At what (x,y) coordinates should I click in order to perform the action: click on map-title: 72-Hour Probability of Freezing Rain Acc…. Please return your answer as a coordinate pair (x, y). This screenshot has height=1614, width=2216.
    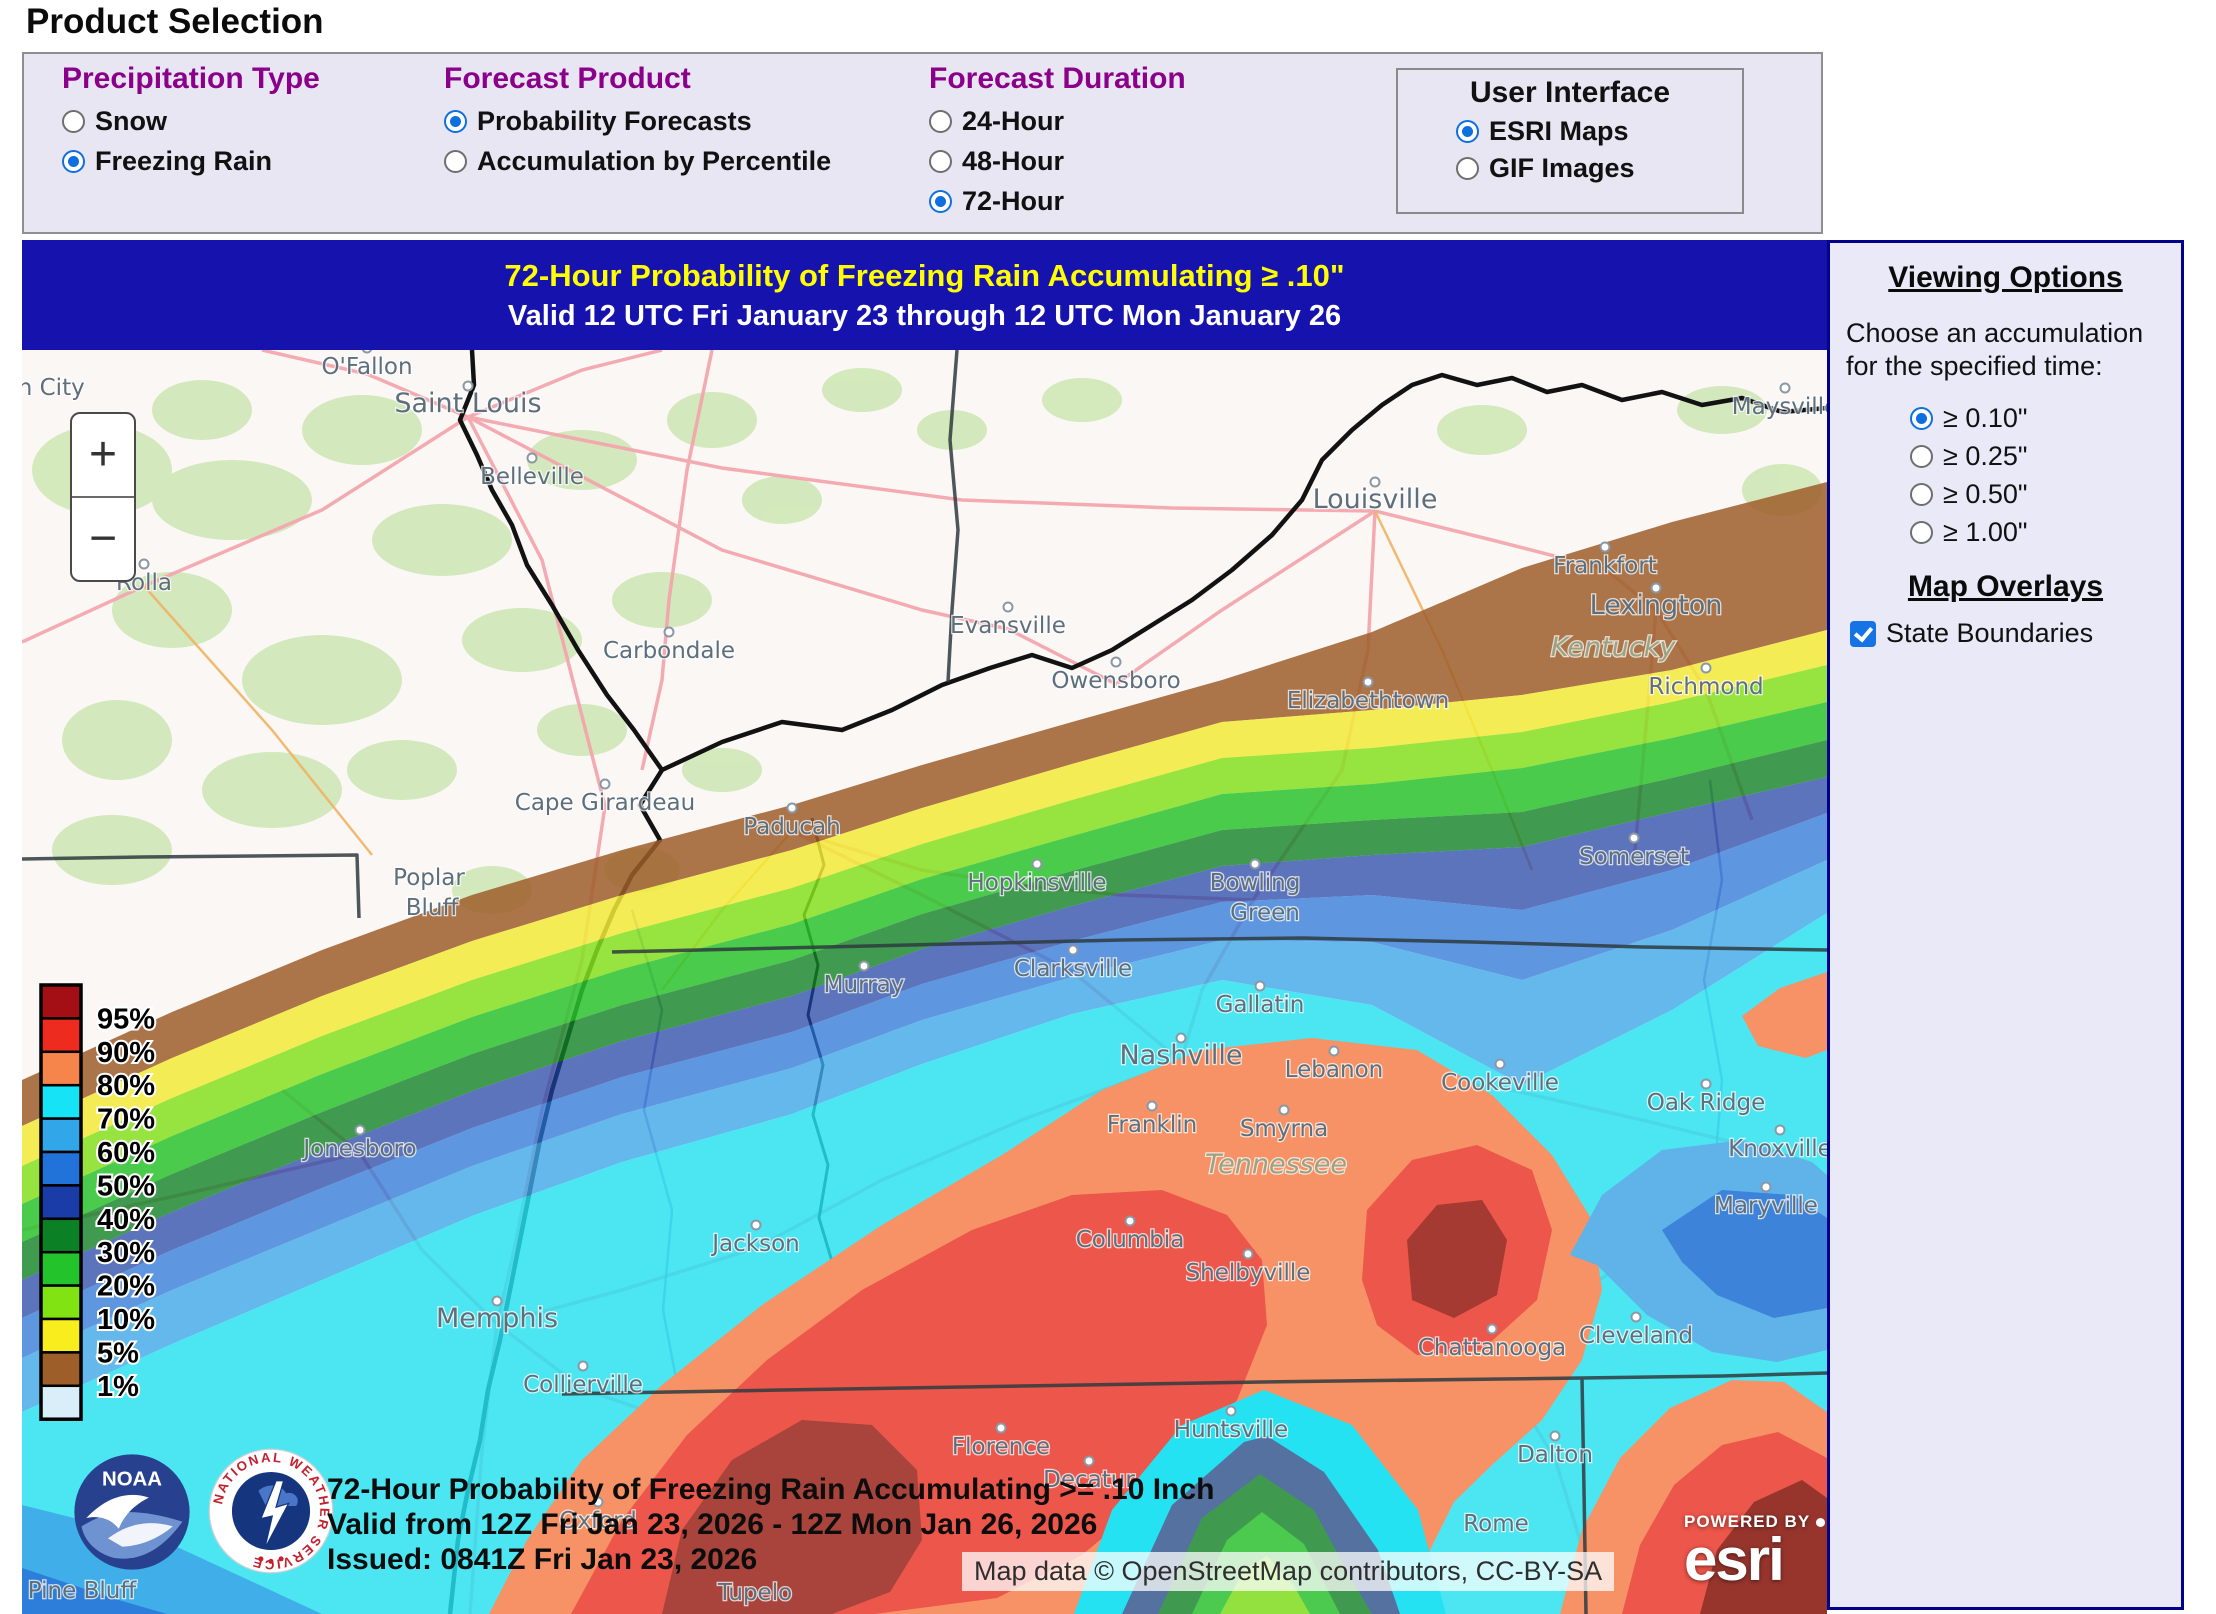
    Looking at the image, I should click on (924, 275).